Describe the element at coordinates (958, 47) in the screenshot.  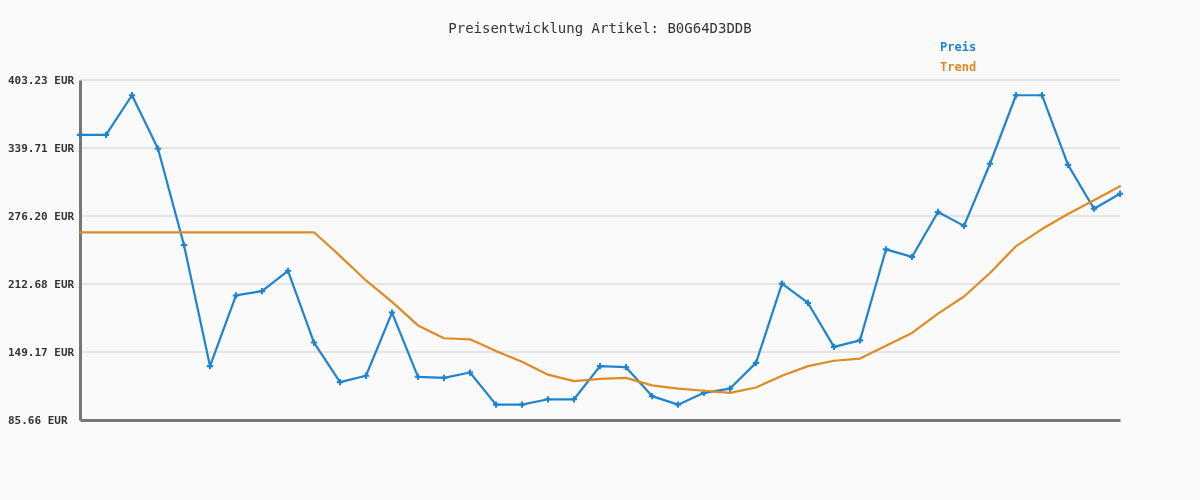
I see `text: Preis` at that location.